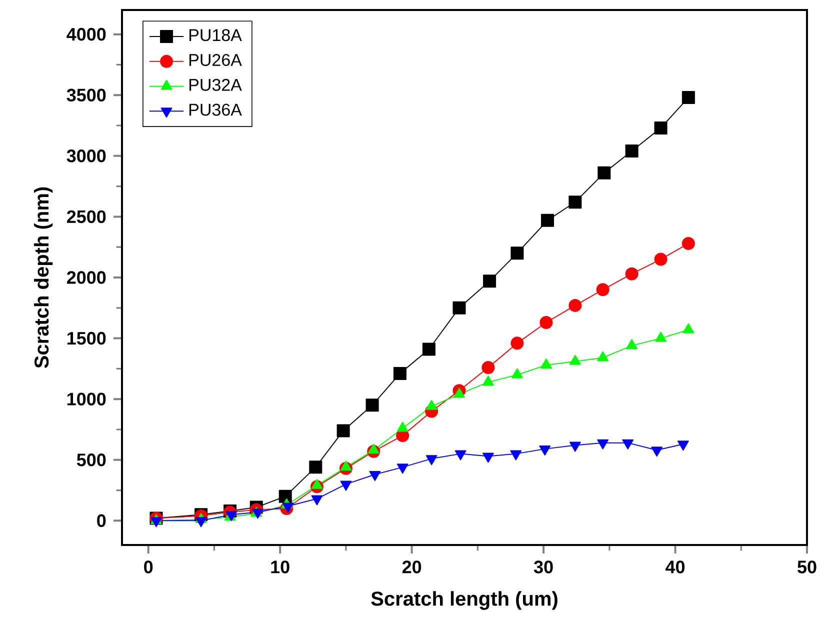 The width and height of the screenshot is (822, 625). Describe the element at coordinates (86, 156) in the screenshot. I see `y-tick-label: 3000` at that location.